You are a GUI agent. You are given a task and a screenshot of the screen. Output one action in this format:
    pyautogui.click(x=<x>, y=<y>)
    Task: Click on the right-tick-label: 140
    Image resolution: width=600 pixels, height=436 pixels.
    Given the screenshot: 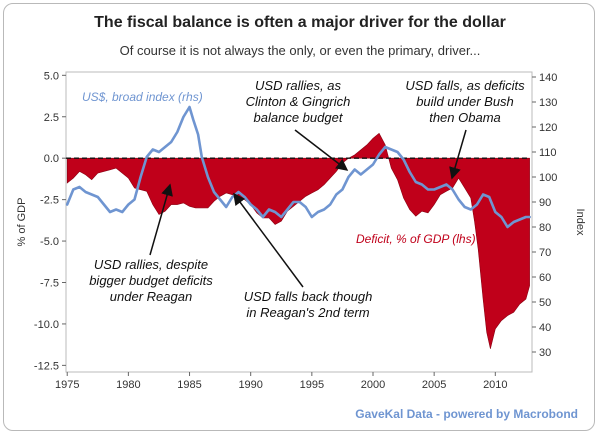 What is the action you would take?
    pyautogui.click(x=548, y=78)
    